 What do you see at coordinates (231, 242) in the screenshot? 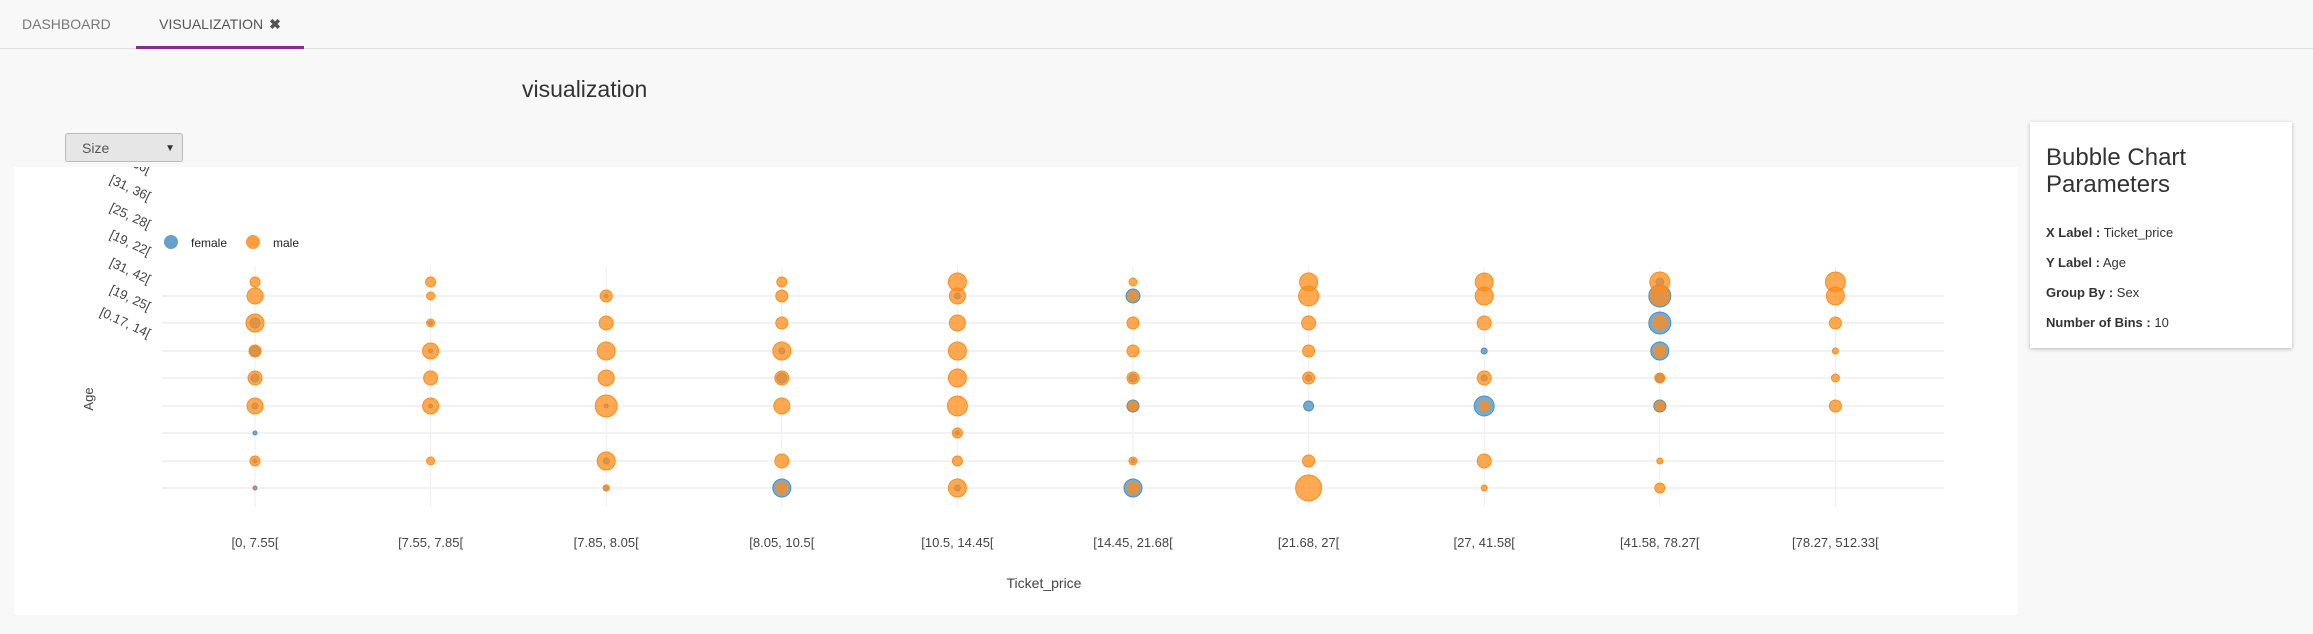
I see `legend: female male` at bounding box center [231, 242].